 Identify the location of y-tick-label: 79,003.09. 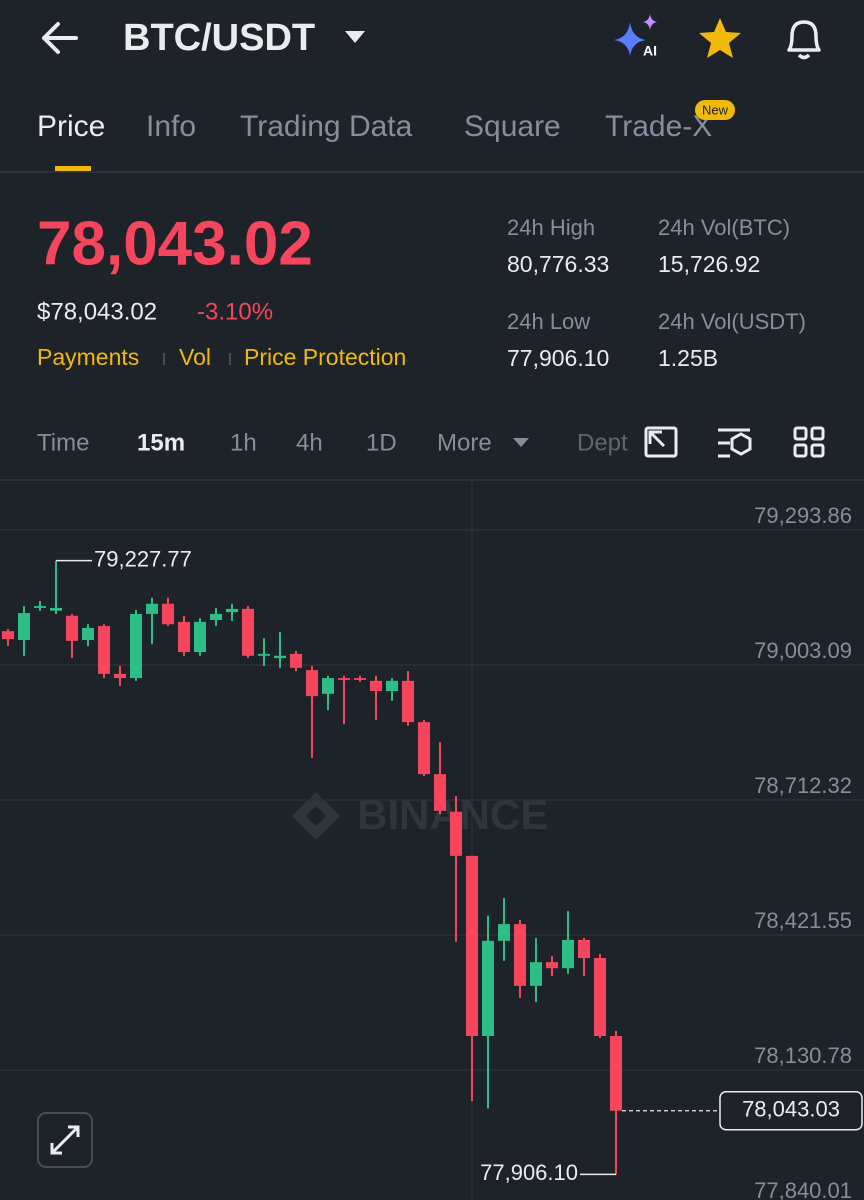
(803, 650).